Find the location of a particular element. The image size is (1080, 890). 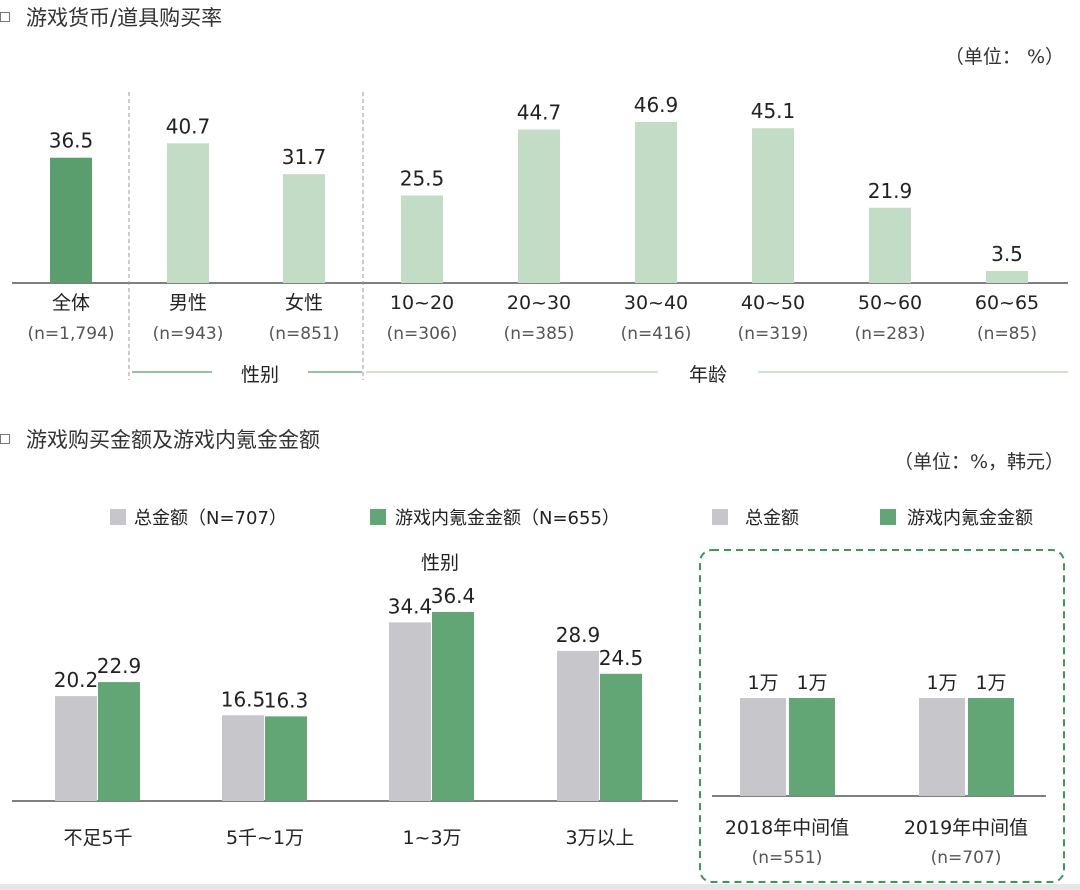

chart3-dashed-frame is located at coordinates (882, 716).